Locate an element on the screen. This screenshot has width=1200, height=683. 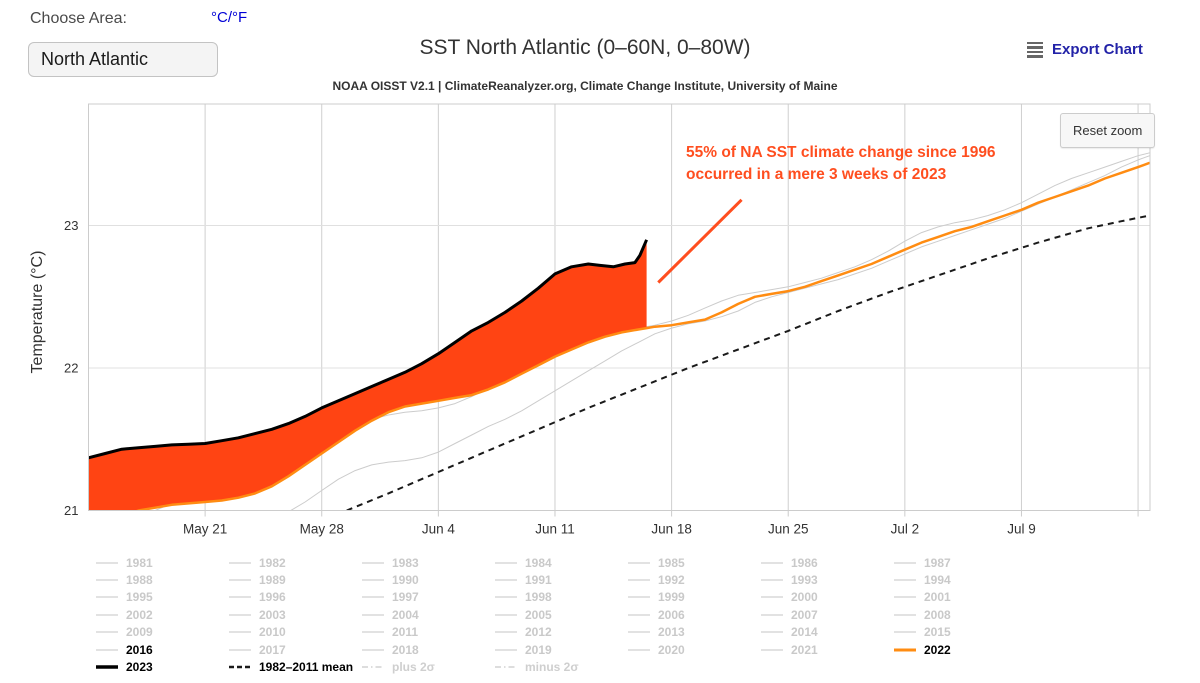
legend-item-1982: 1982 is located at coordinates (295, 562).